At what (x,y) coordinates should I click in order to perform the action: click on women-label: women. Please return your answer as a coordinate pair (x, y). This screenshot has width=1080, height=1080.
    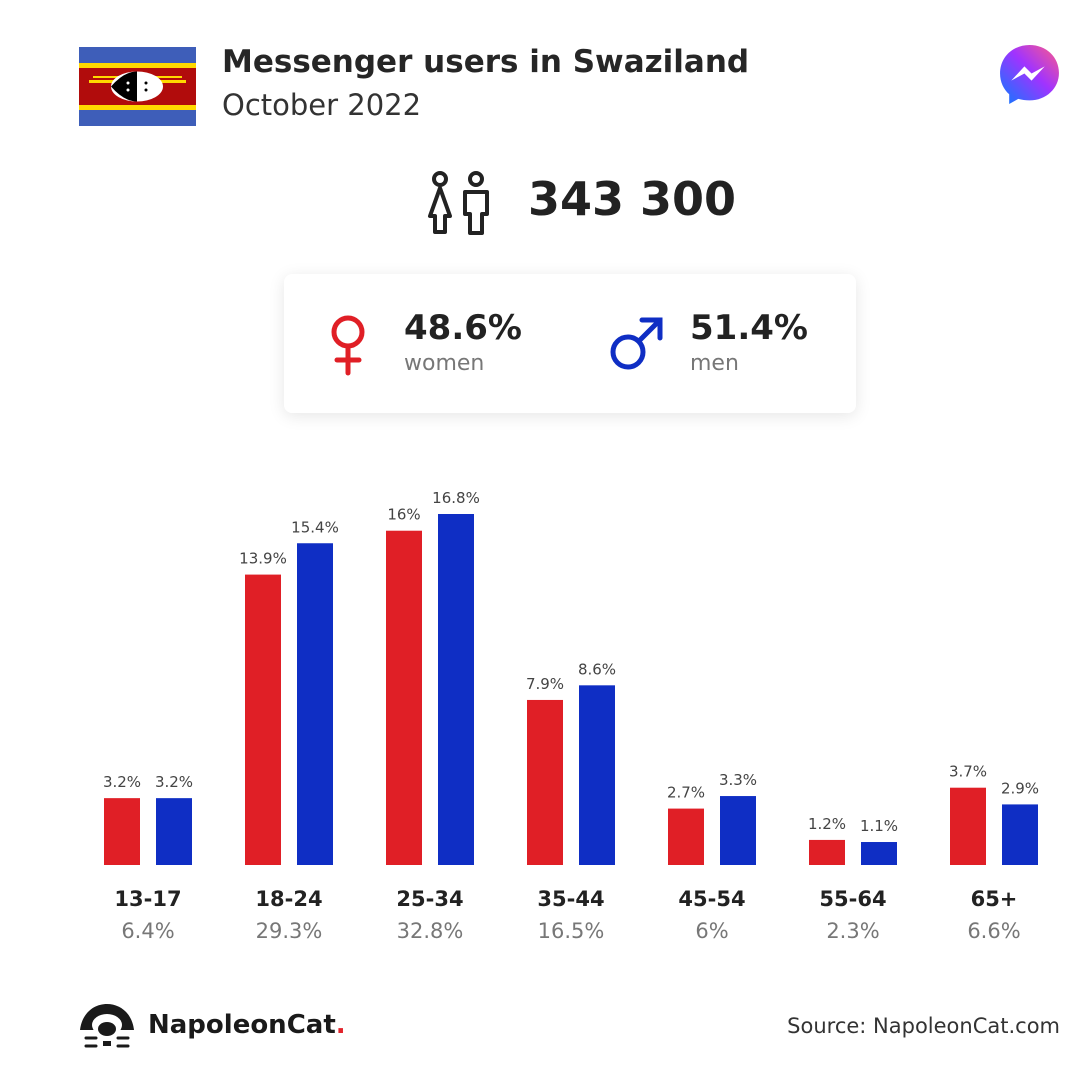
    Looking at the image, I should click on (444, 363).